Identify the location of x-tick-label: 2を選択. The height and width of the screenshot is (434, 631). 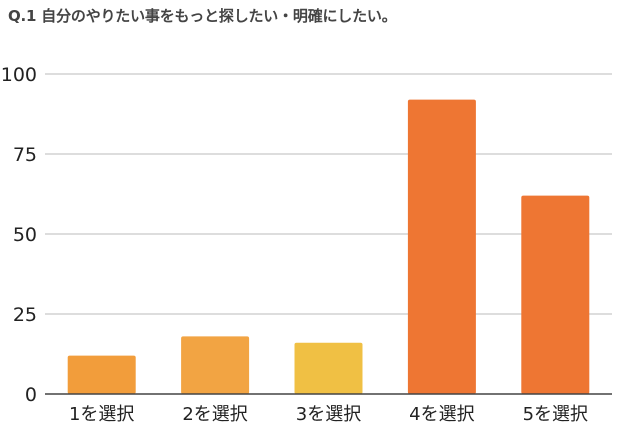
(214, 414).